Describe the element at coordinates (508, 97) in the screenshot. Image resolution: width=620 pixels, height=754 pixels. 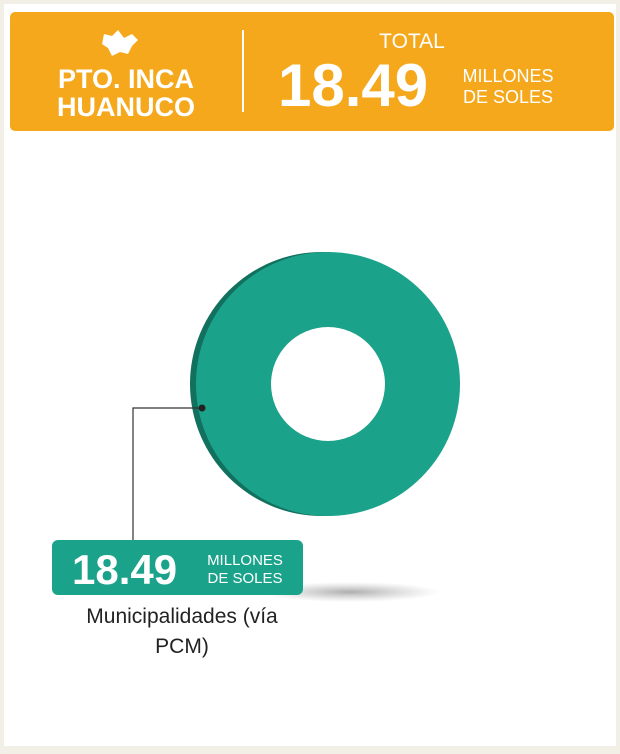
I see `total-unit: DE SOLES` at that location.